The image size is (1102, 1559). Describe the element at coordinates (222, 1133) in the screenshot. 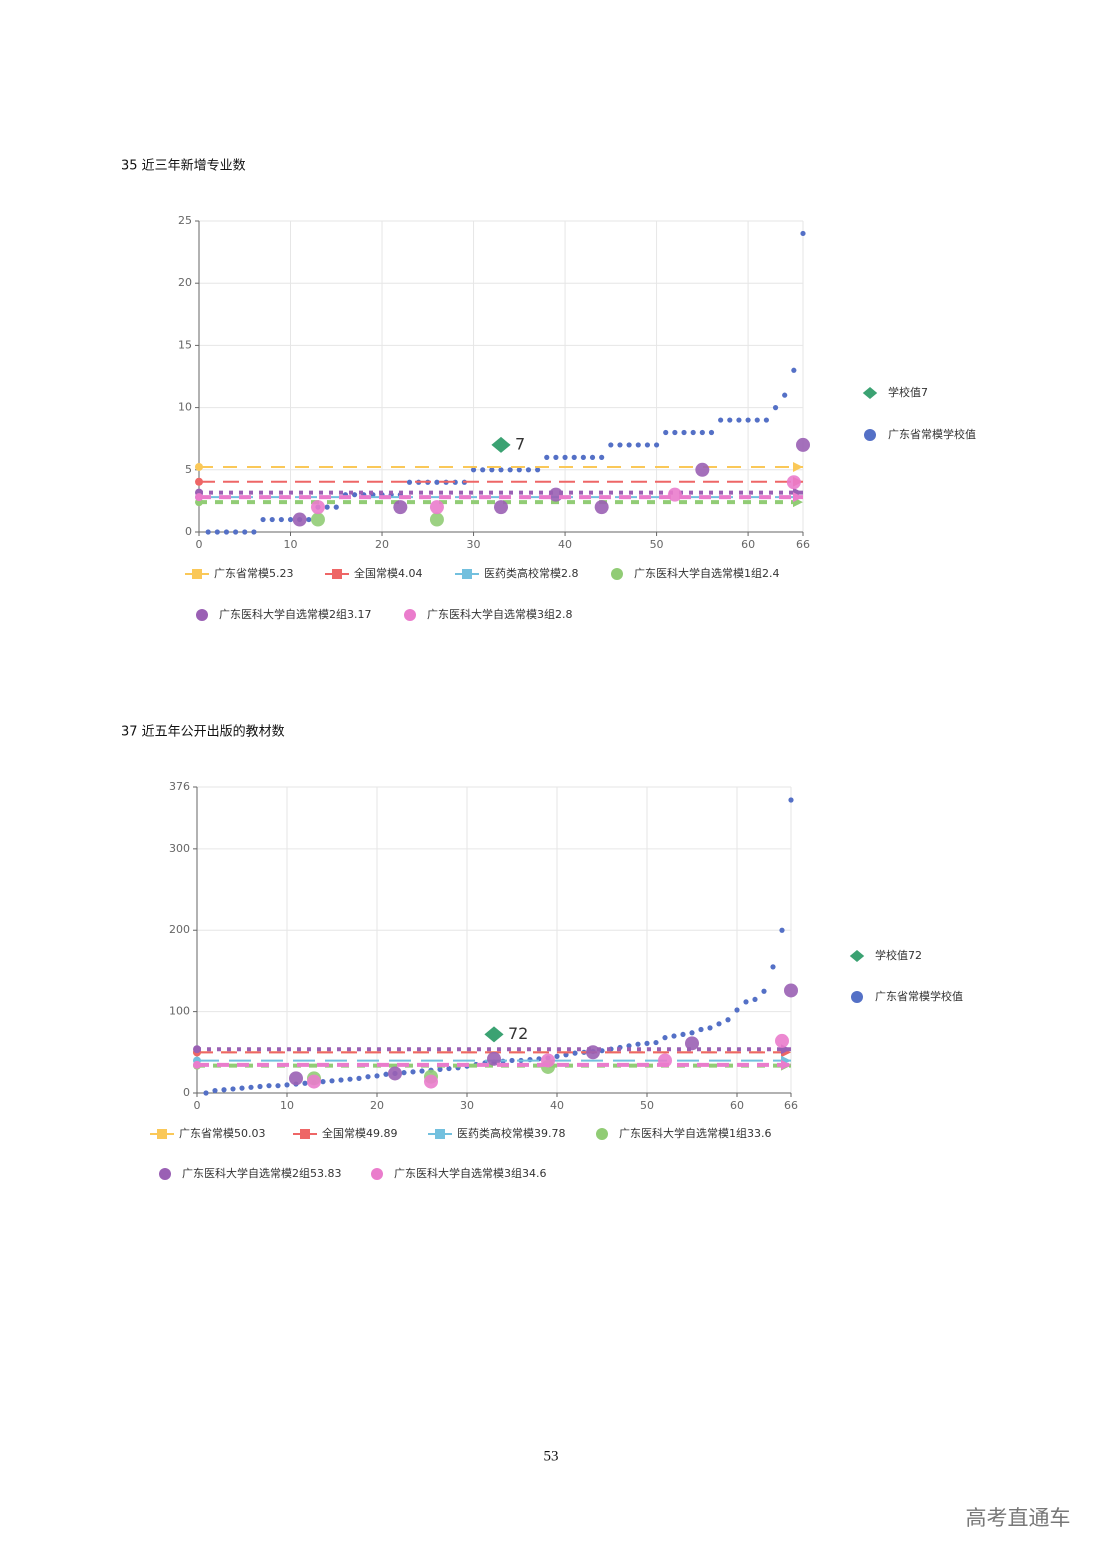

I see `legend-label: 广东省常模50.03` at that location.